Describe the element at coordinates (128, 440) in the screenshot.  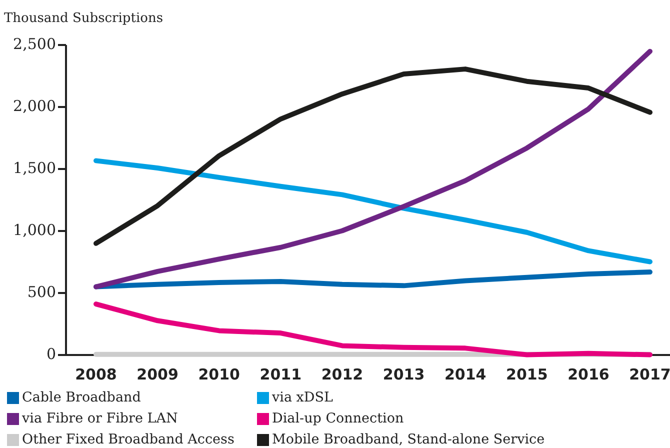
I see `legend-label: Other Fixed Broadband Access` at that location.